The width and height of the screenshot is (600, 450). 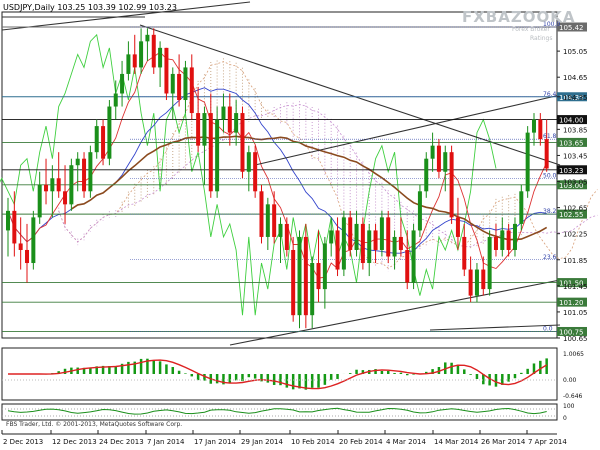 What do you see at coordinates (569, 406) in the screenshot?
I see `rsi-axis-label: 100` at bounding box center [569, 406].